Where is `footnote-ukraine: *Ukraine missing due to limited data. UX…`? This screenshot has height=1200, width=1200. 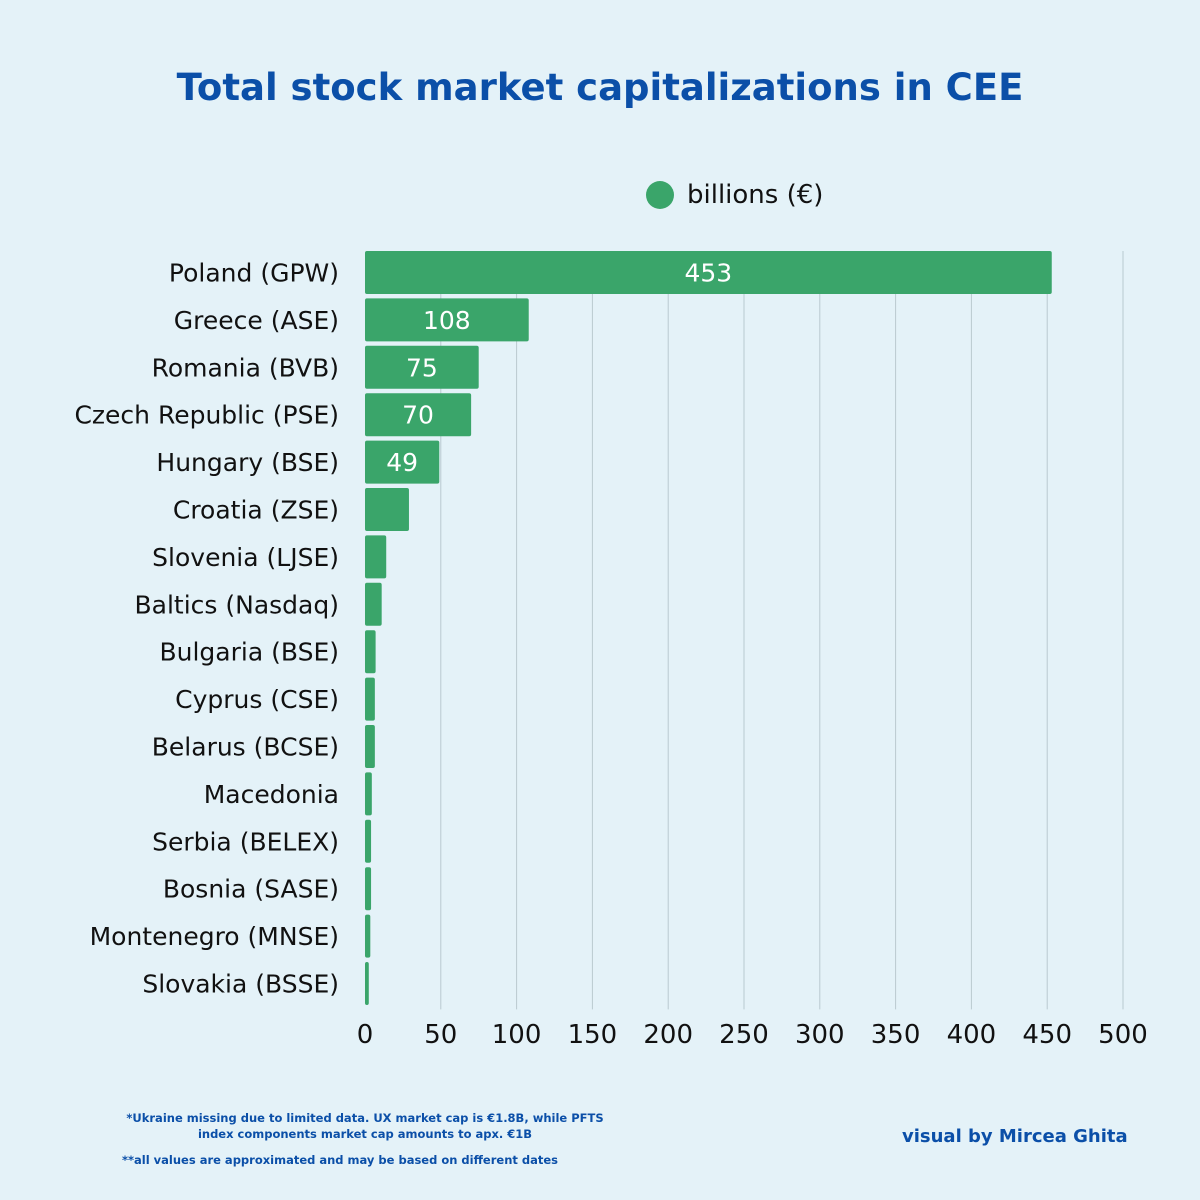
footnote-ukraine: *Ukraine missing due to limited data. UX… is located at coordinates (365, 1126).